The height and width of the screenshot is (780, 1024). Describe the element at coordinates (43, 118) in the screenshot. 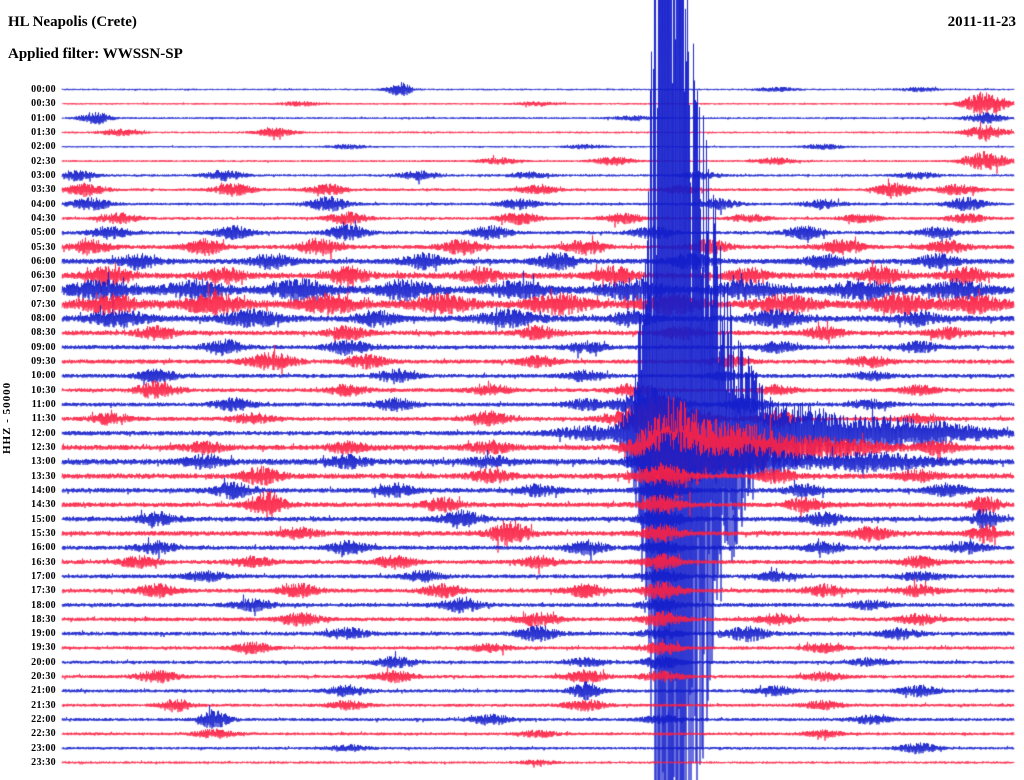

I see `time-label: 01:00` at that location.